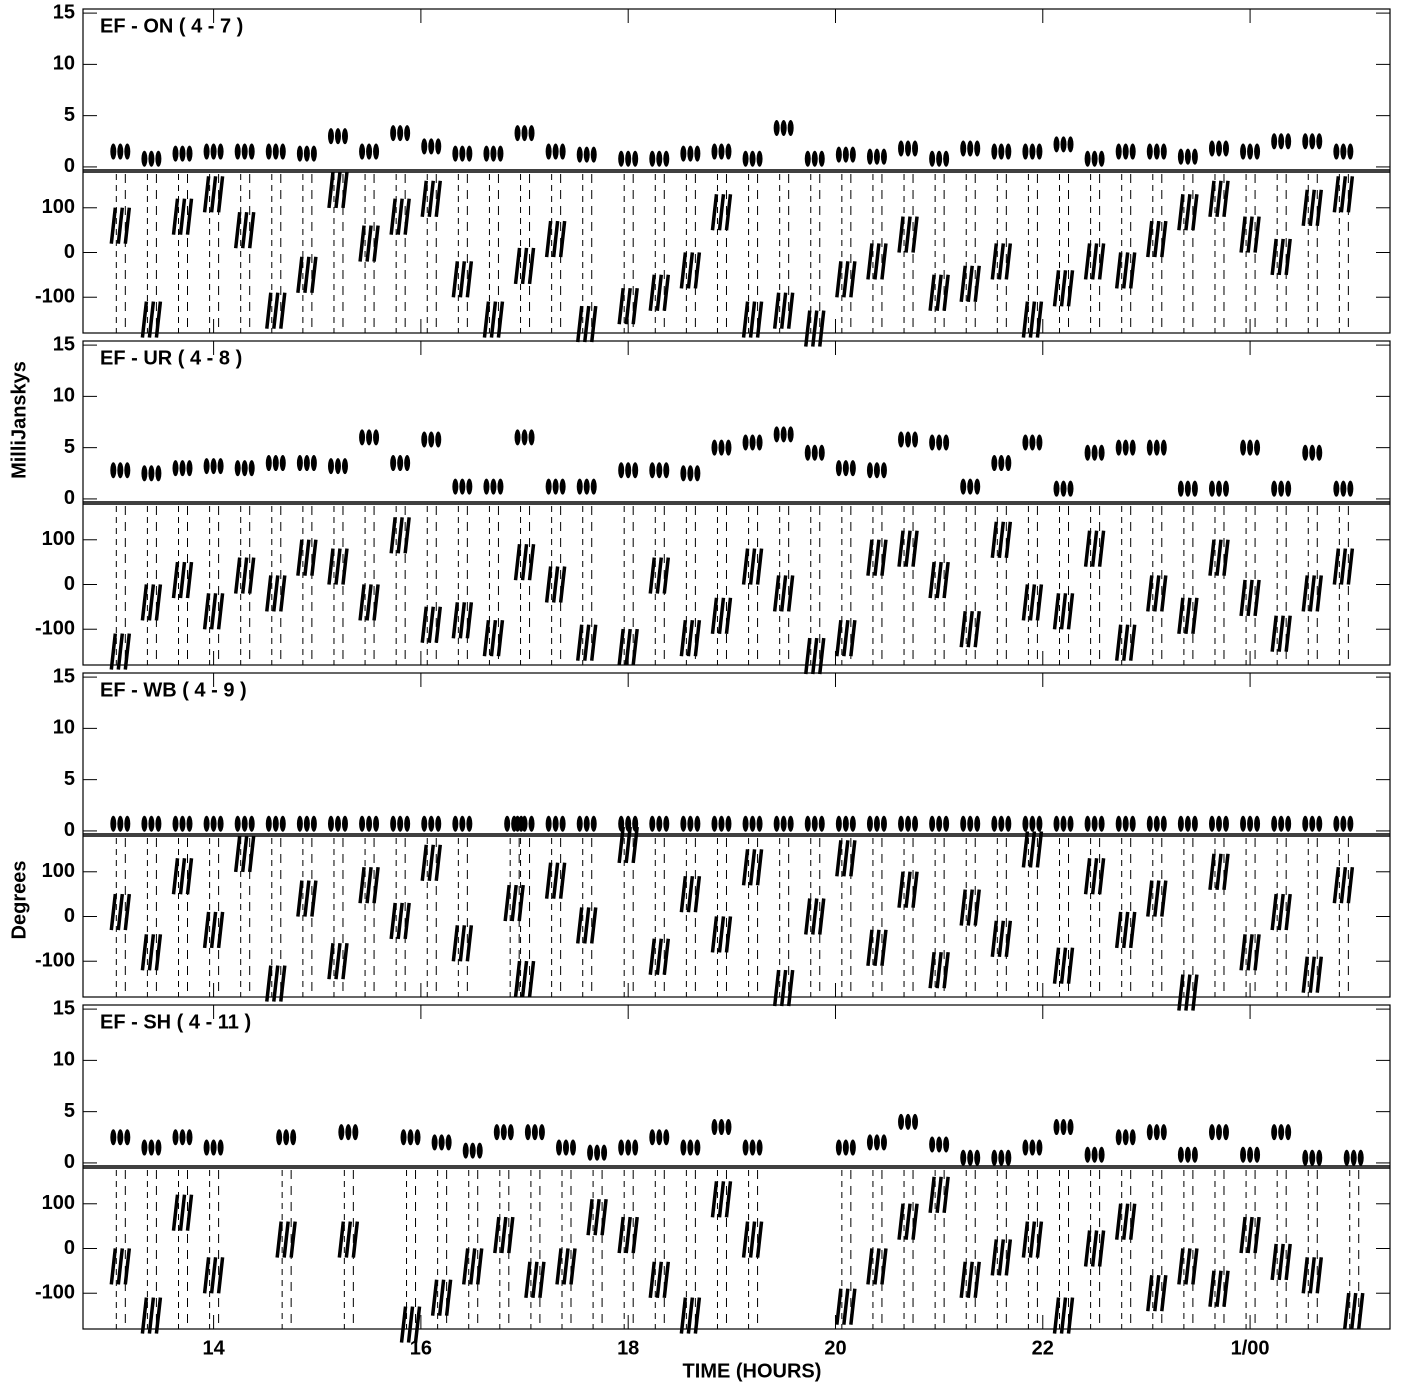 The width and height of the screenshot is (1401, 1389). I want to click on x-tick-label: 20, so click(835, 1348).